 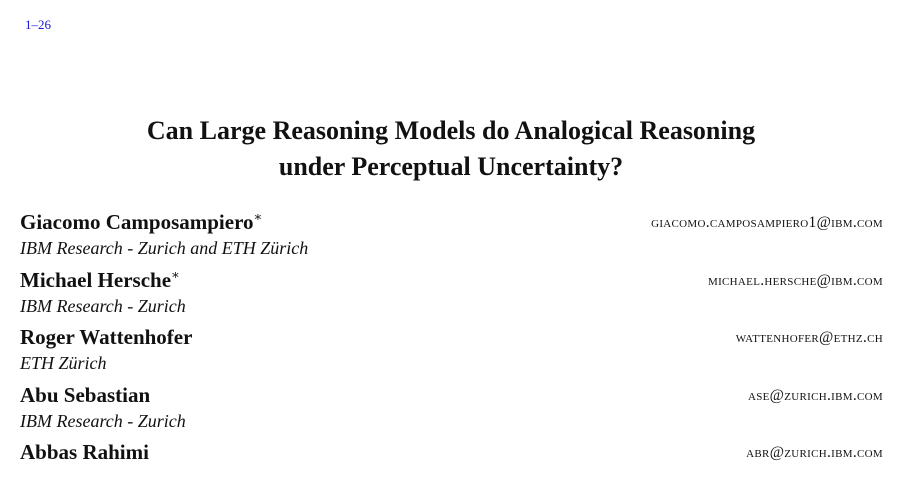 What do you see at coordinates (451, 166) in the screenshot?
I see `paper-title-line-2: under Perceptual Uncertainty?` at bounding box center [451, 166].